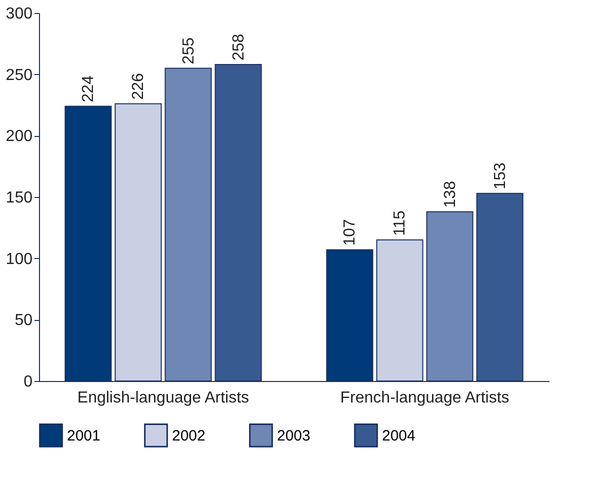 The image size is (605, 494). What do you see at coordinates (425, 398) in the screenshot?
I see `x-tick-label: French-language Artists` at bounding box center [425, 398].